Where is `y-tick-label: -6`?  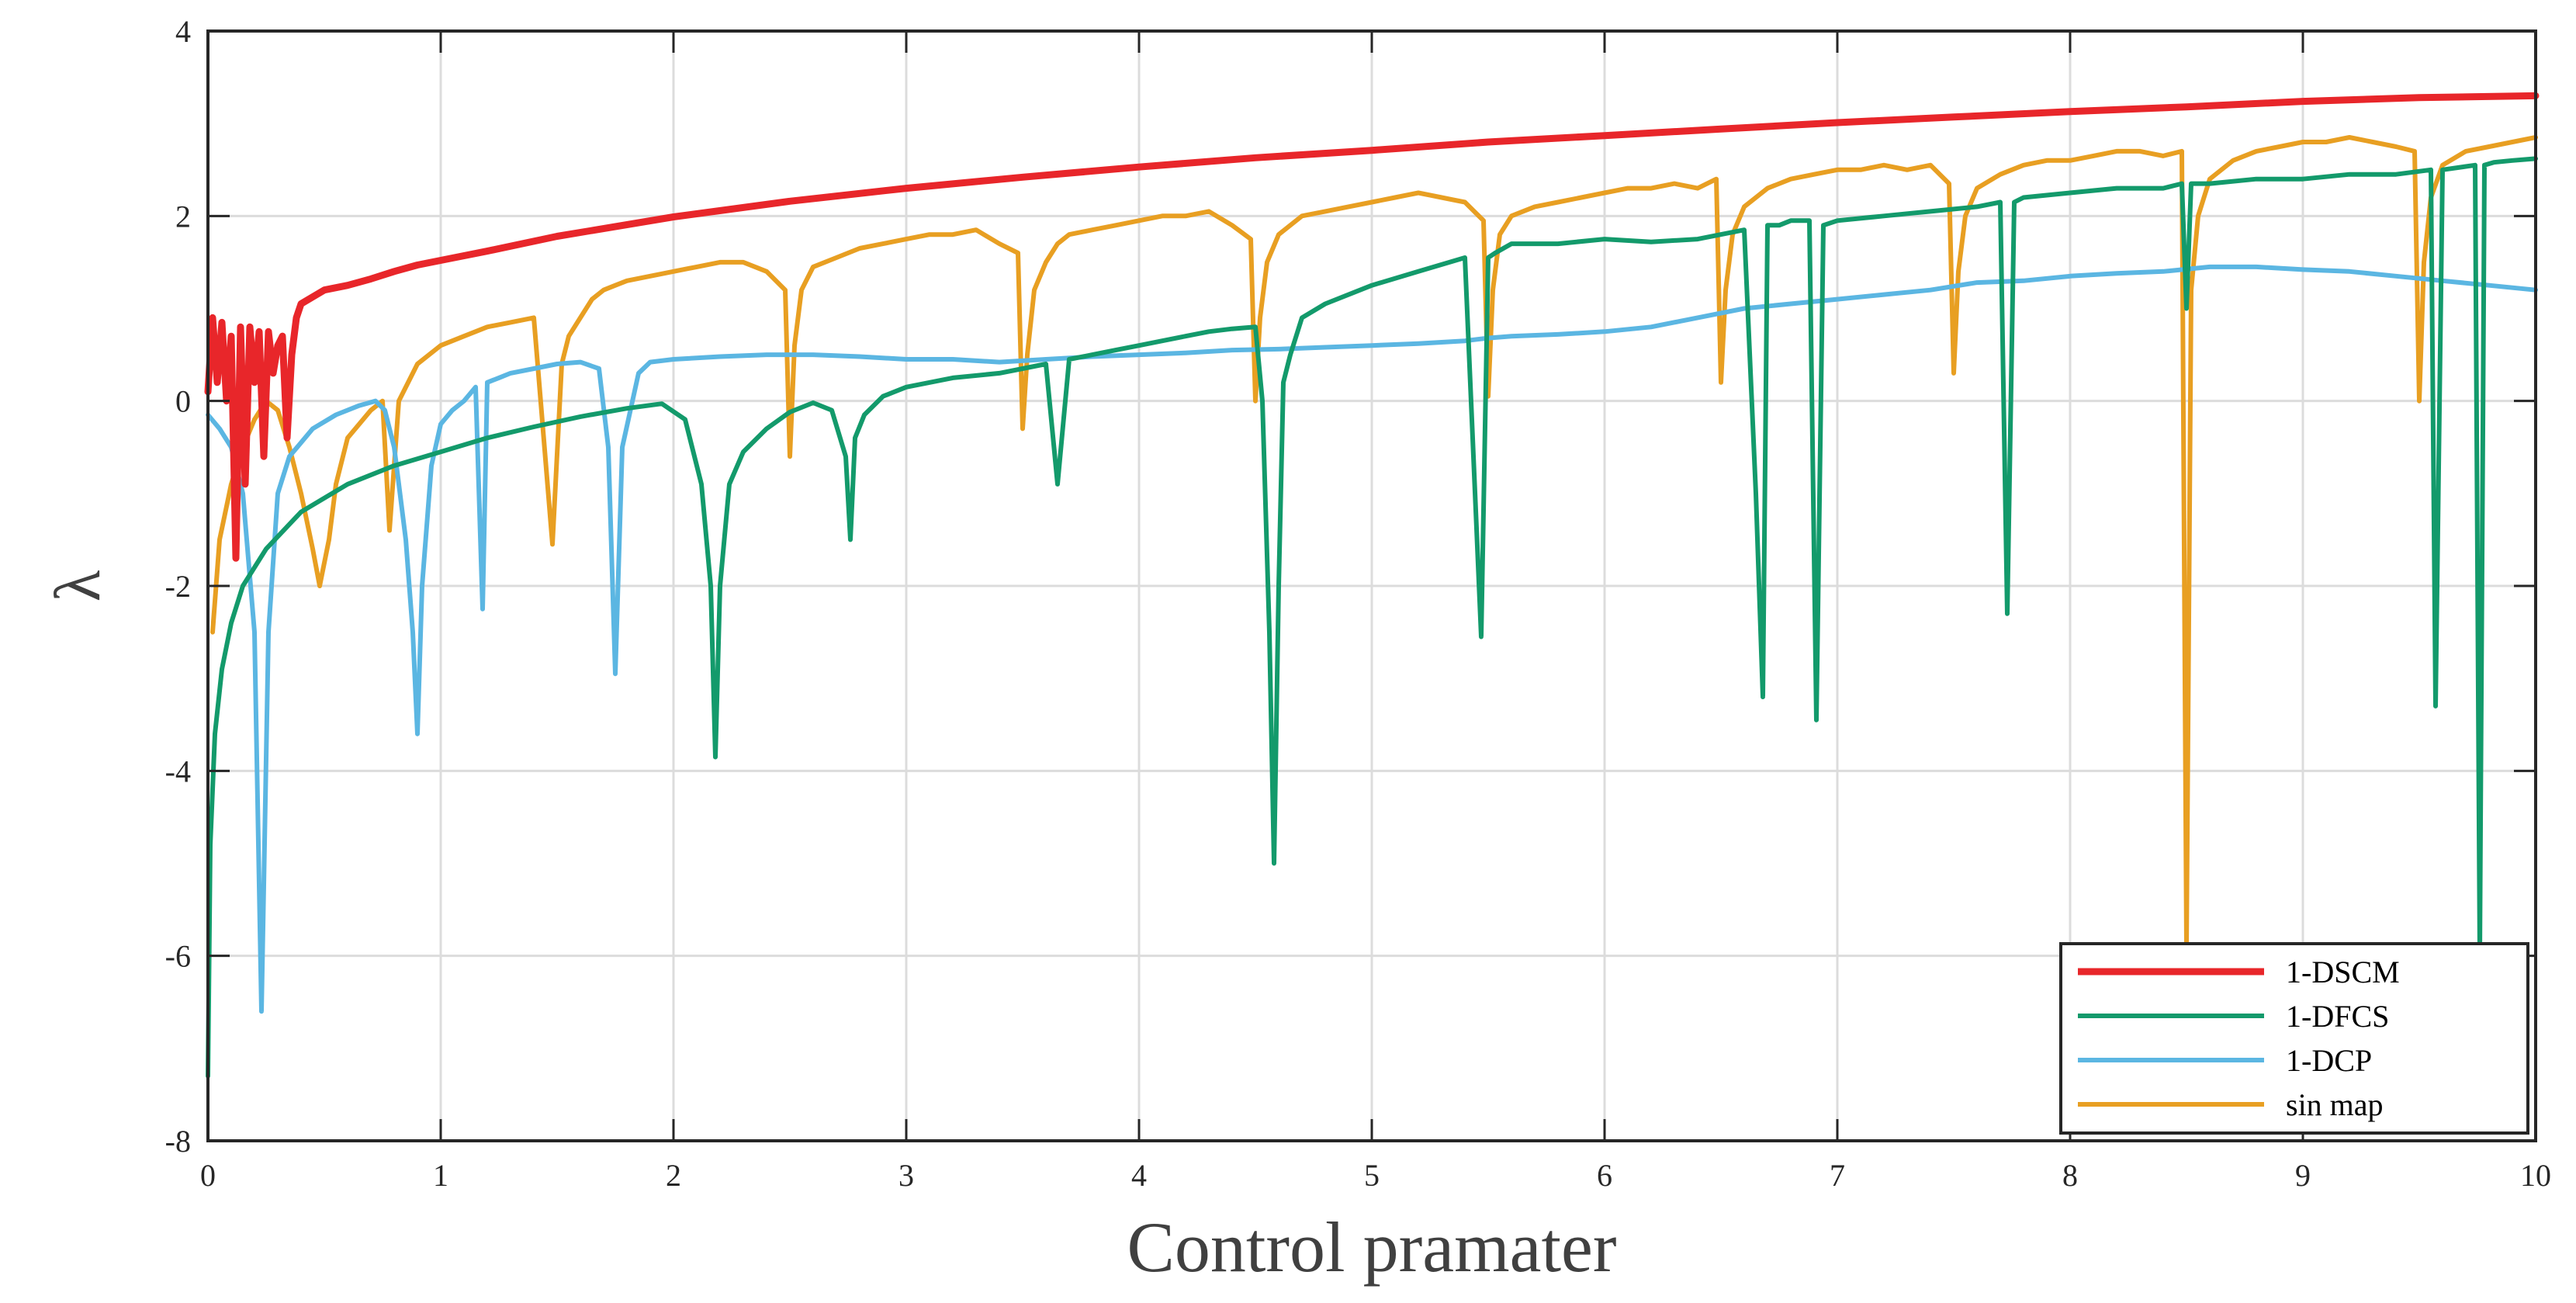
y-tick-label: -6 is located at coordinates (178, 956).